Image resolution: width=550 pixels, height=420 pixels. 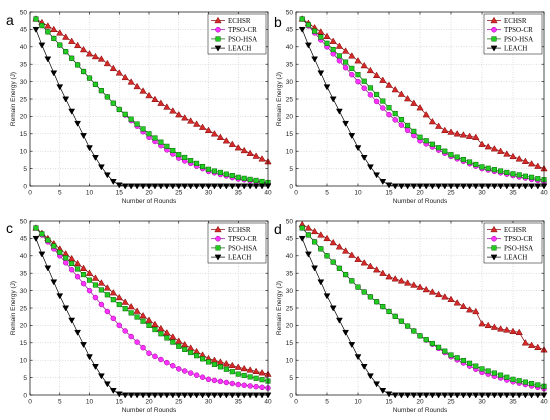 I want to click on y-tick-label: 25, so click(x=24, y=308).